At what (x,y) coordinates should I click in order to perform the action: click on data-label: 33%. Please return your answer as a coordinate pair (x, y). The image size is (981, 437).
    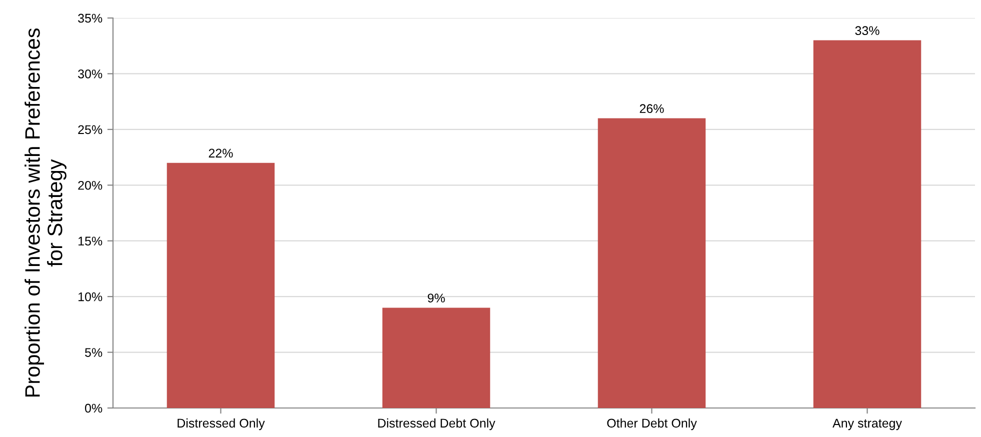
    Looking at the image, I should click on (867, 31).